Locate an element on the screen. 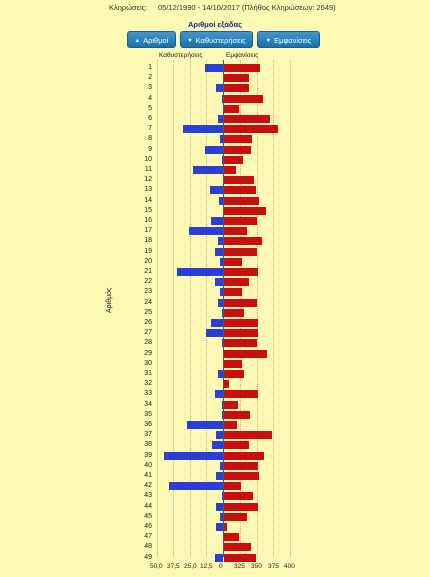 The image size is (430, 577). sort-by-delays-button: ▼ Καθυστερήσεις is located at coordinates (216, 39).